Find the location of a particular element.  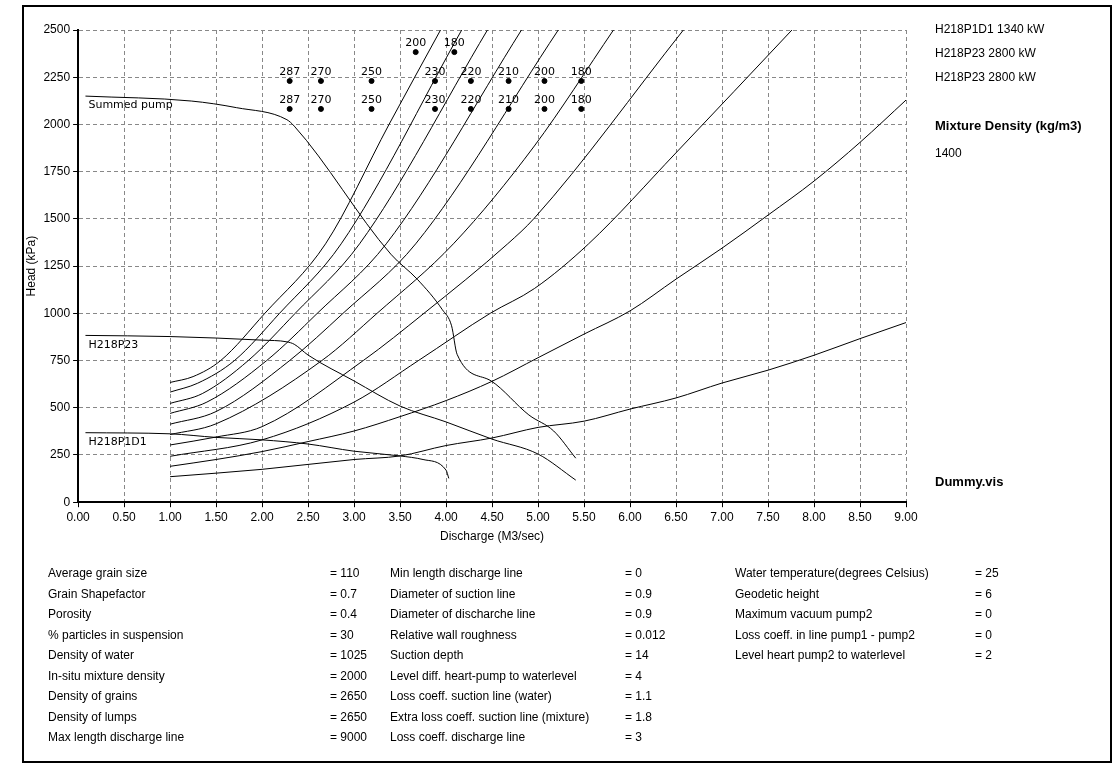

text: = 0.7 is located at coordinates (344, 593).